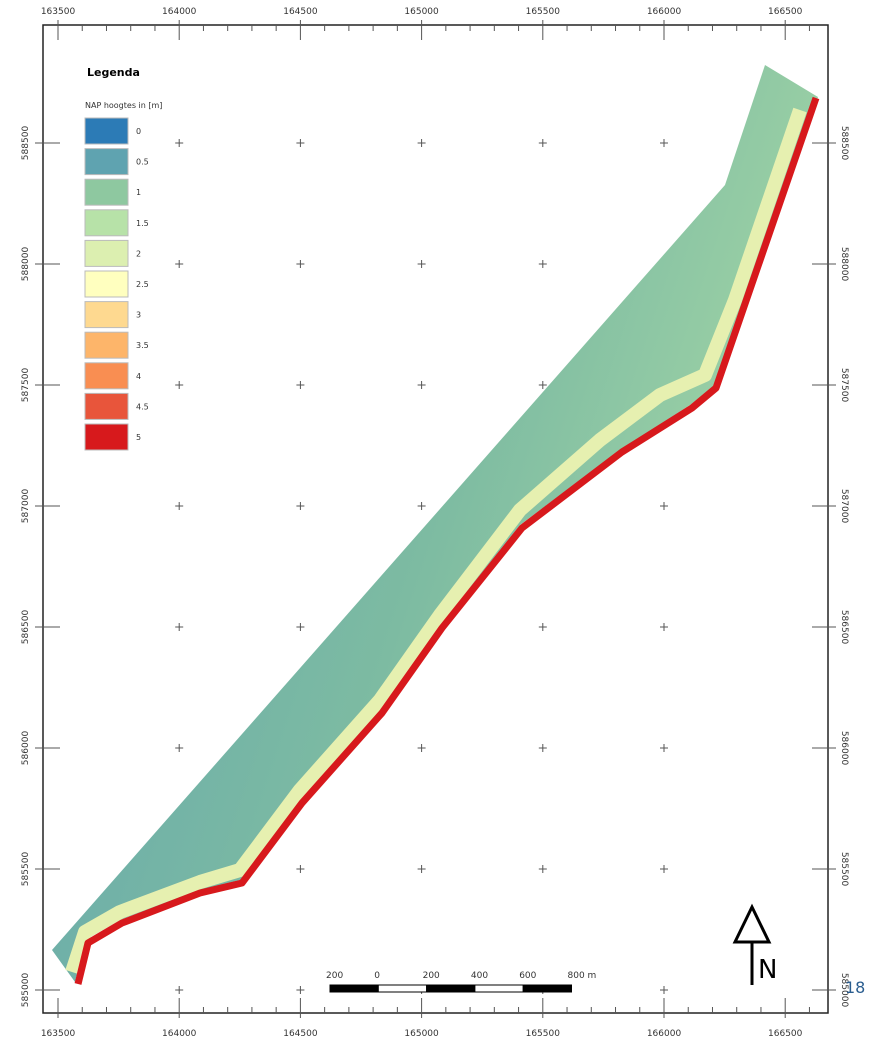 Image resolution: width=875 pixels, height=1045 pixels. Describe the element at coordinates (754, 944) in the screenshot. I see `north-arrow: N` at that location.